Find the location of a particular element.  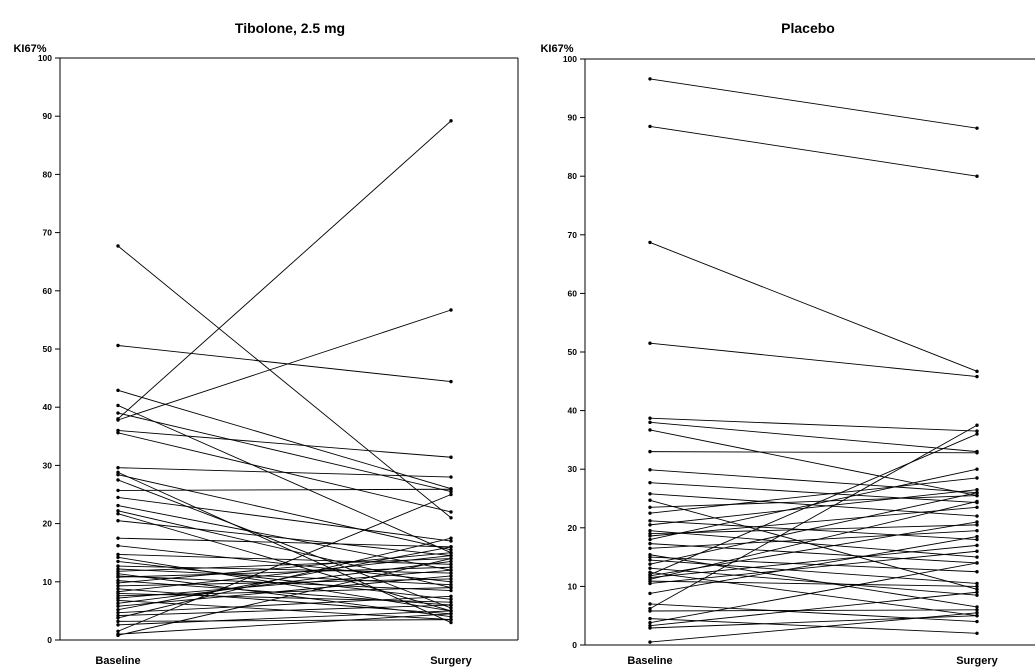

placebo-y-tick-label: 80 is located at coordinates (573, 176).